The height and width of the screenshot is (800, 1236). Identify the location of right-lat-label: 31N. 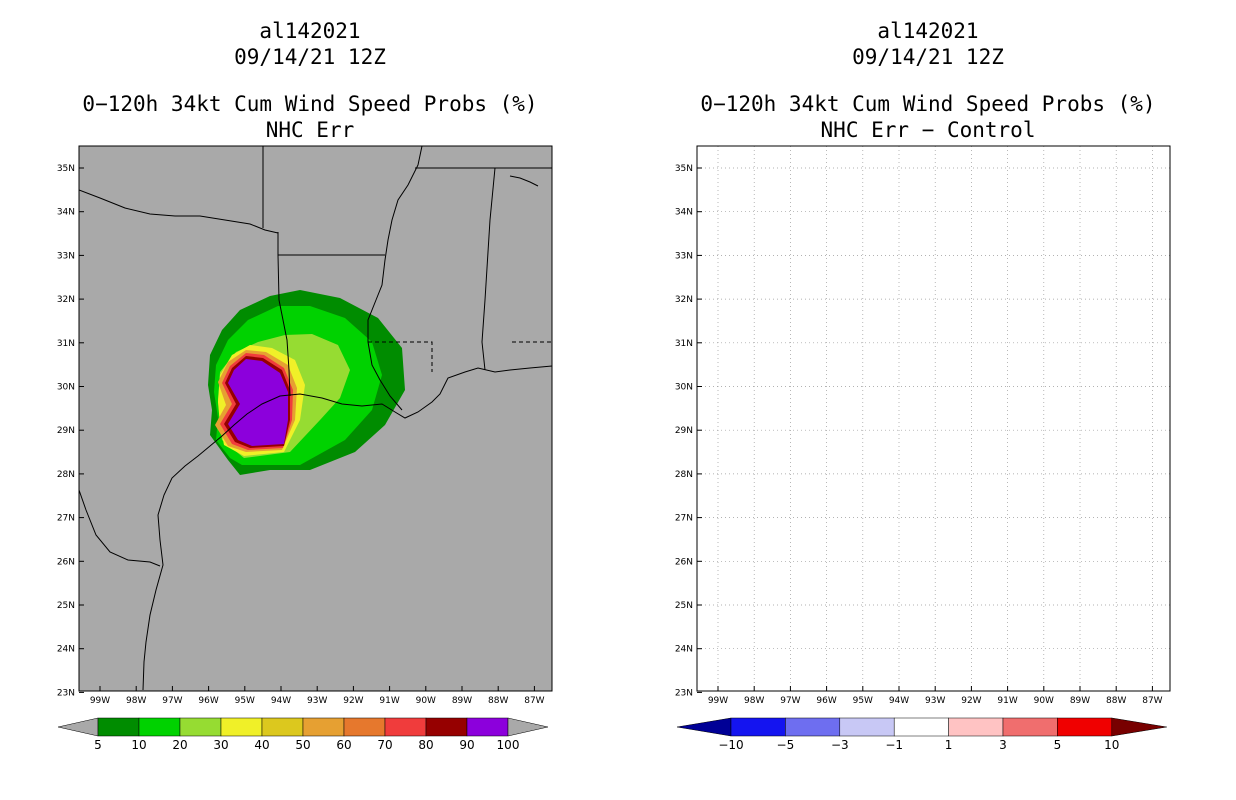
(684, 344).